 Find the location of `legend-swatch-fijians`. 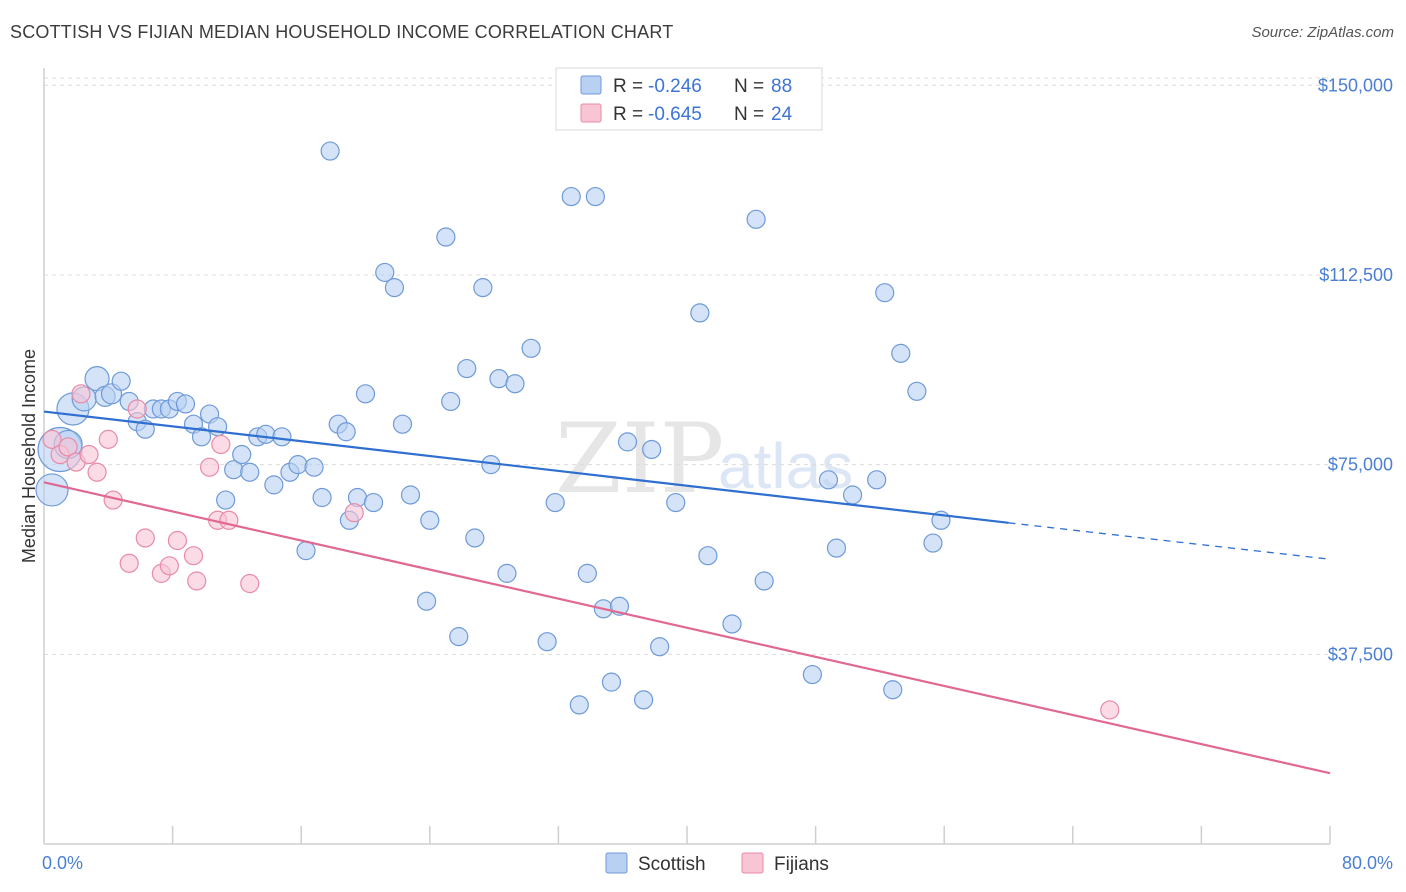

legend-swatch-fijians is located at coordinates (591, 113).